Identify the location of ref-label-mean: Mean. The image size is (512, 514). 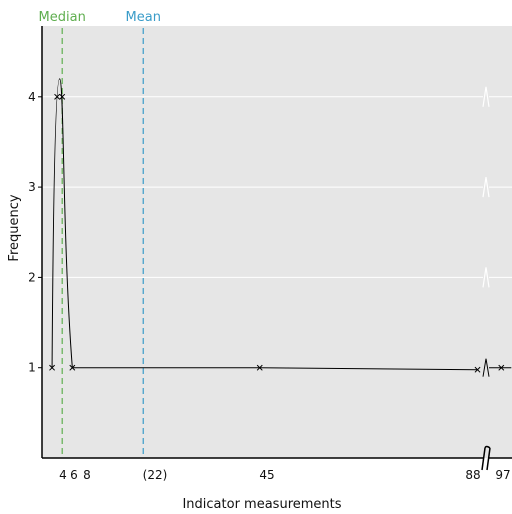
(143, 17).